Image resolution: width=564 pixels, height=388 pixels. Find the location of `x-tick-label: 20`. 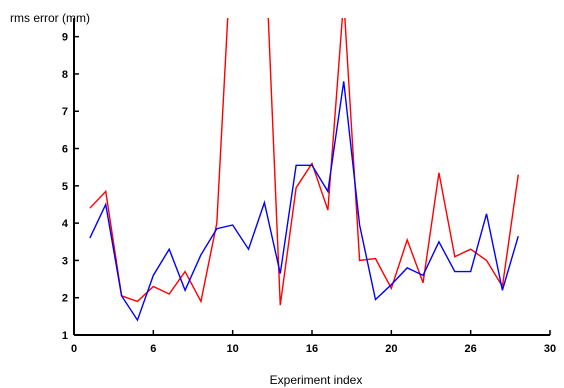

x-tick-label: 20 is located at coordinates (391, 349).